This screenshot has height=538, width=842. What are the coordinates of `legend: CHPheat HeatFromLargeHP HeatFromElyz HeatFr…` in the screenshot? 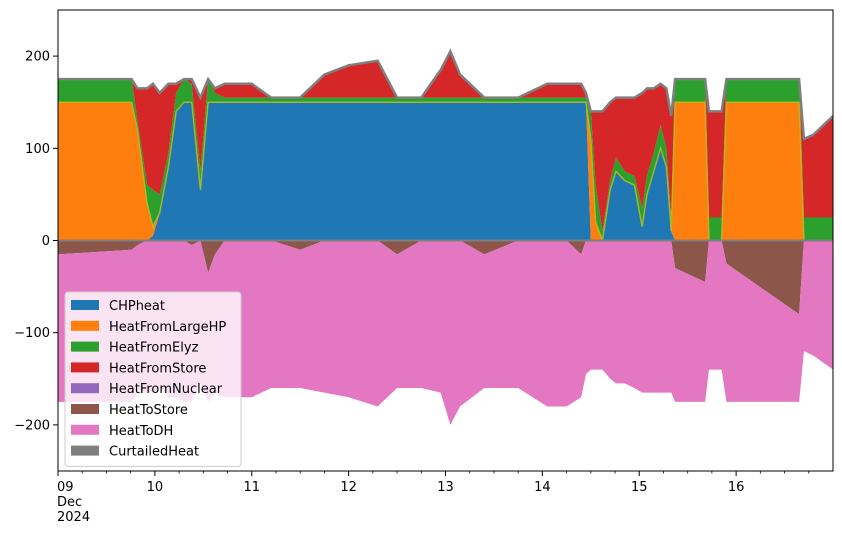 It's located at (153, 379).